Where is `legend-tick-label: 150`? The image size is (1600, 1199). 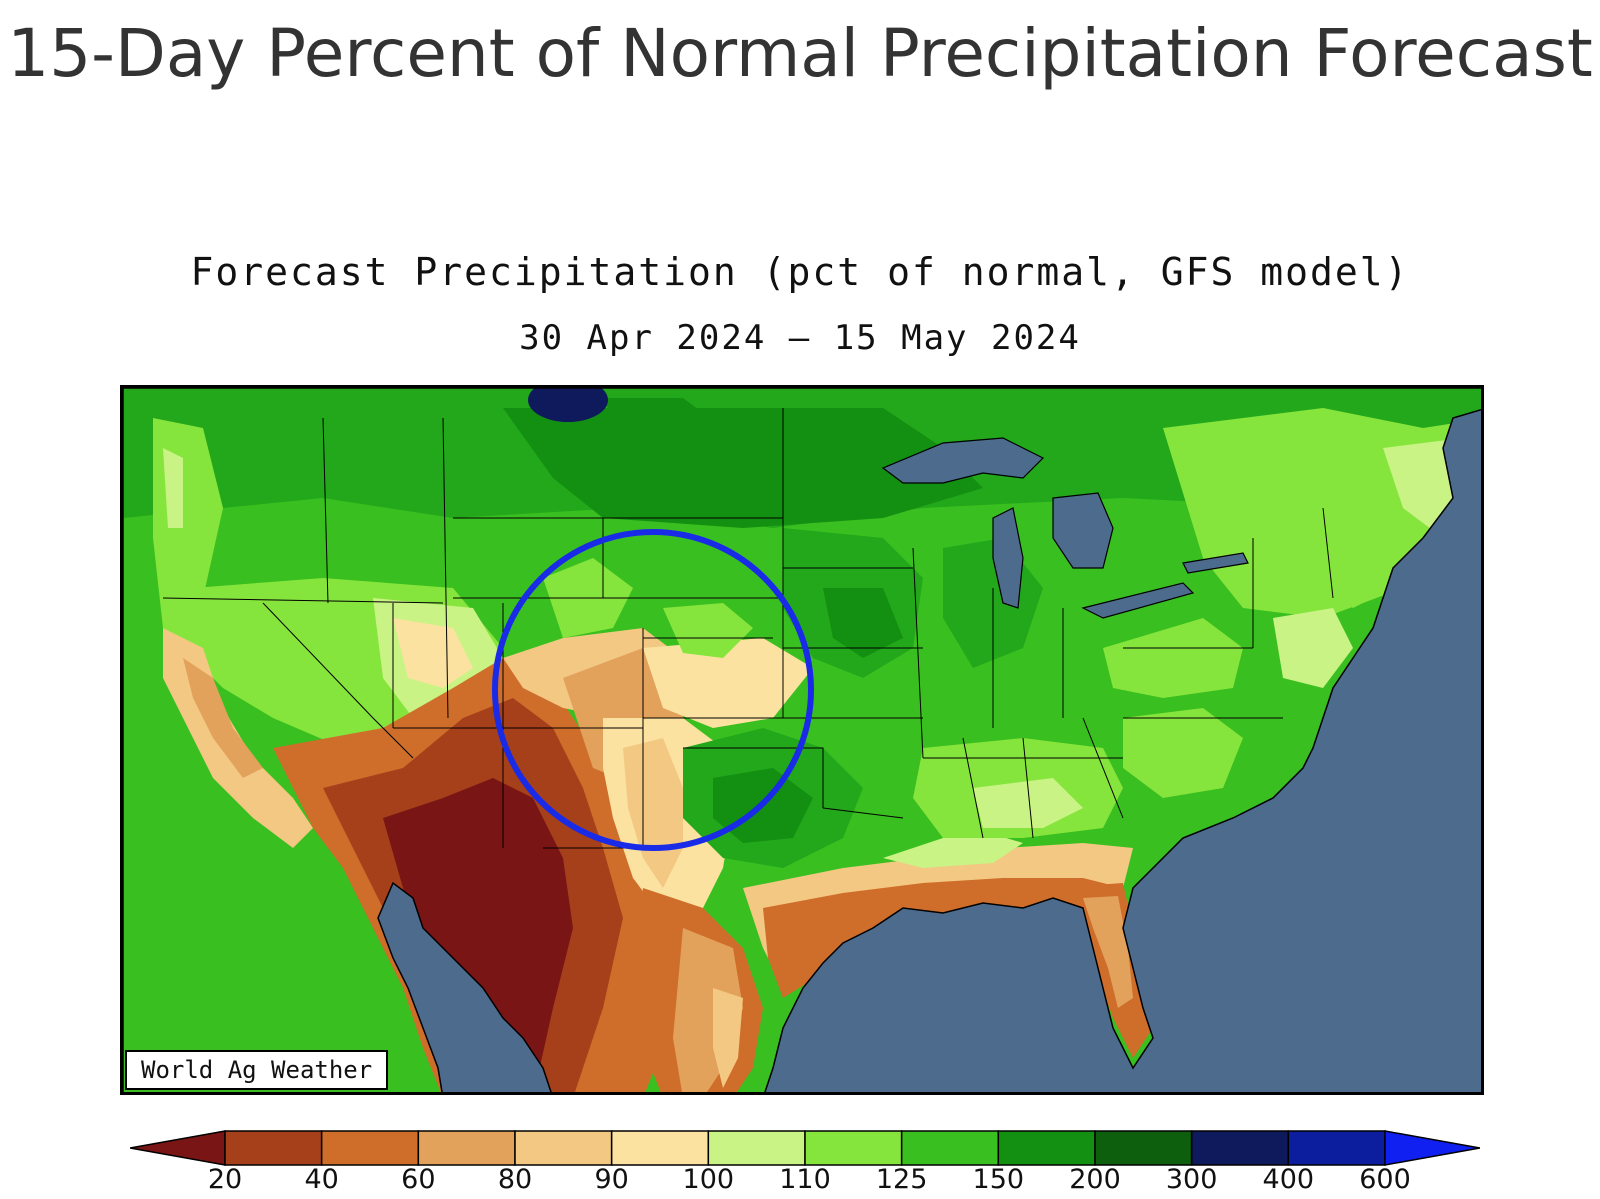
legend-tick-label: 150 is located at coordinates (998, 1179).